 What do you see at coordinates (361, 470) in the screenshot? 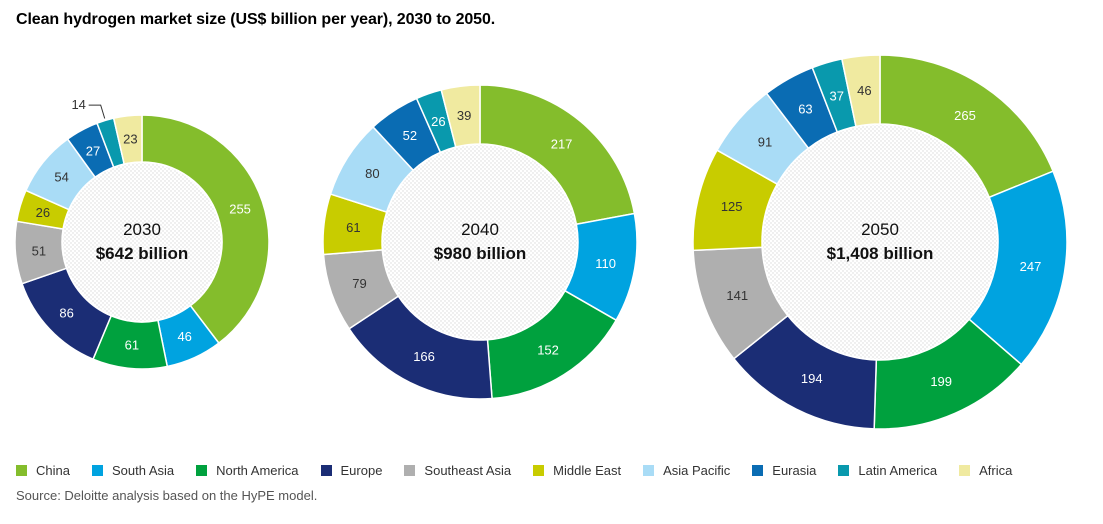
I see `legend-label: Europe` at bounding box center [361, 470].